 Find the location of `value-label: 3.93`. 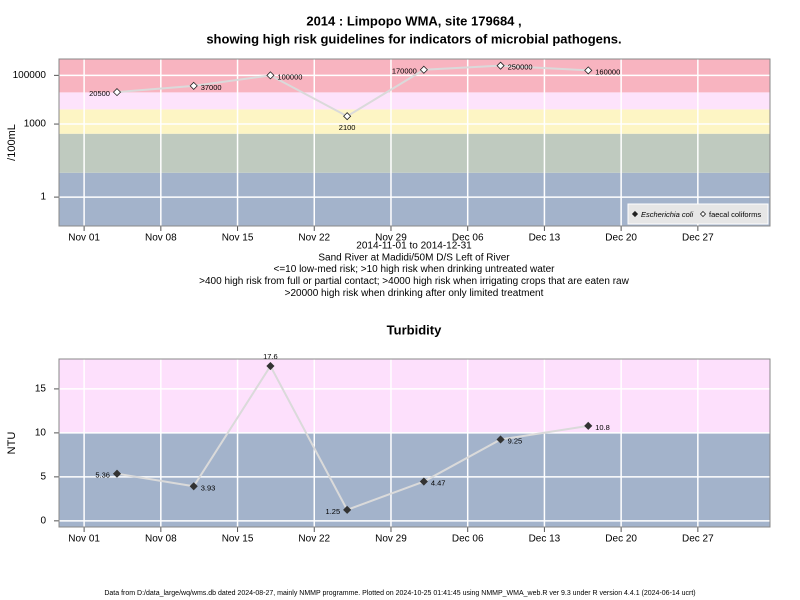

value-label: 3.93 is located at coordinates (208, 487).